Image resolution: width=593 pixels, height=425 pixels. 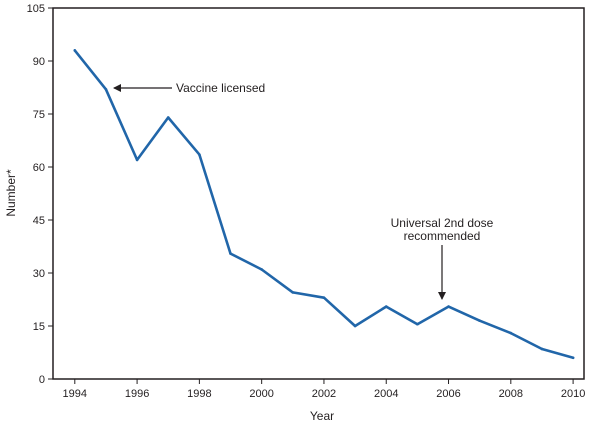 What do you see at coordinates (39, 62) in the screenshot?
I see `y-tick-label: 90` at bounding box center [39, 62].